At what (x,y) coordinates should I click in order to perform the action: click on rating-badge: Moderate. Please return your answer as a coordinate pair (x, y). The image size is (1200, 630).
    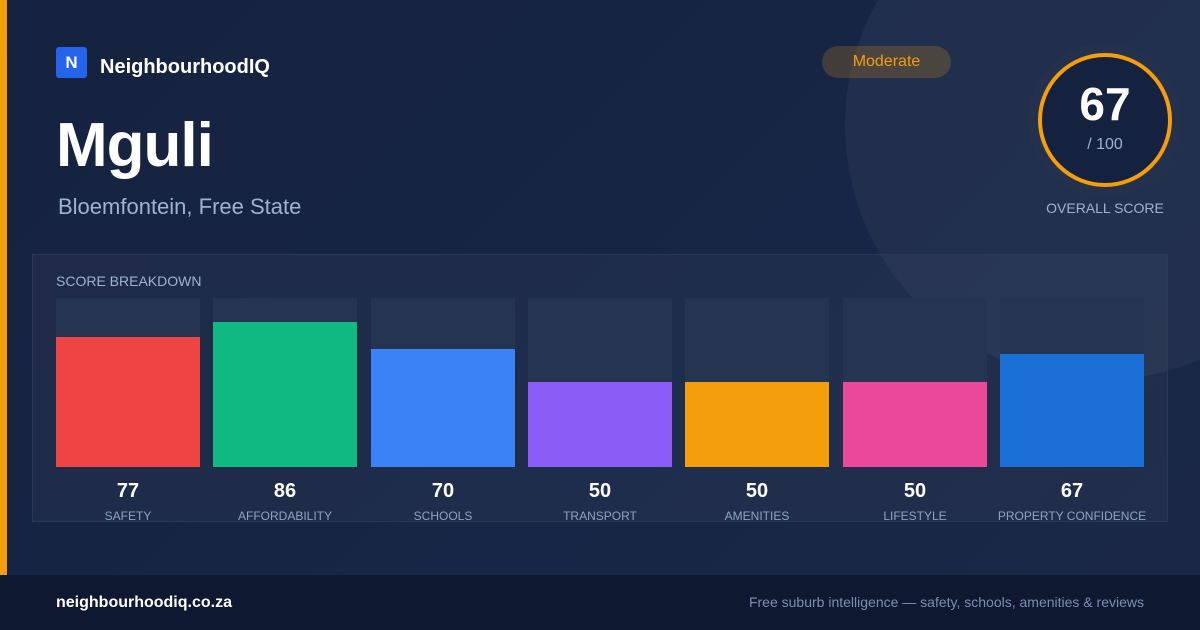
    Looking at the image, I should click on (886, 62).